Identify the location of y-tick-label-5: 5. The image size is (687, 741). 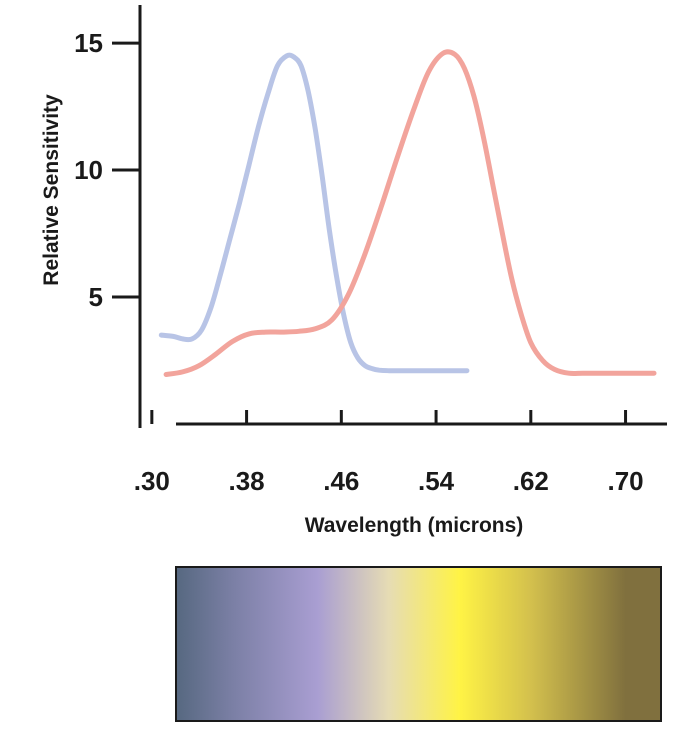
(96, 297).